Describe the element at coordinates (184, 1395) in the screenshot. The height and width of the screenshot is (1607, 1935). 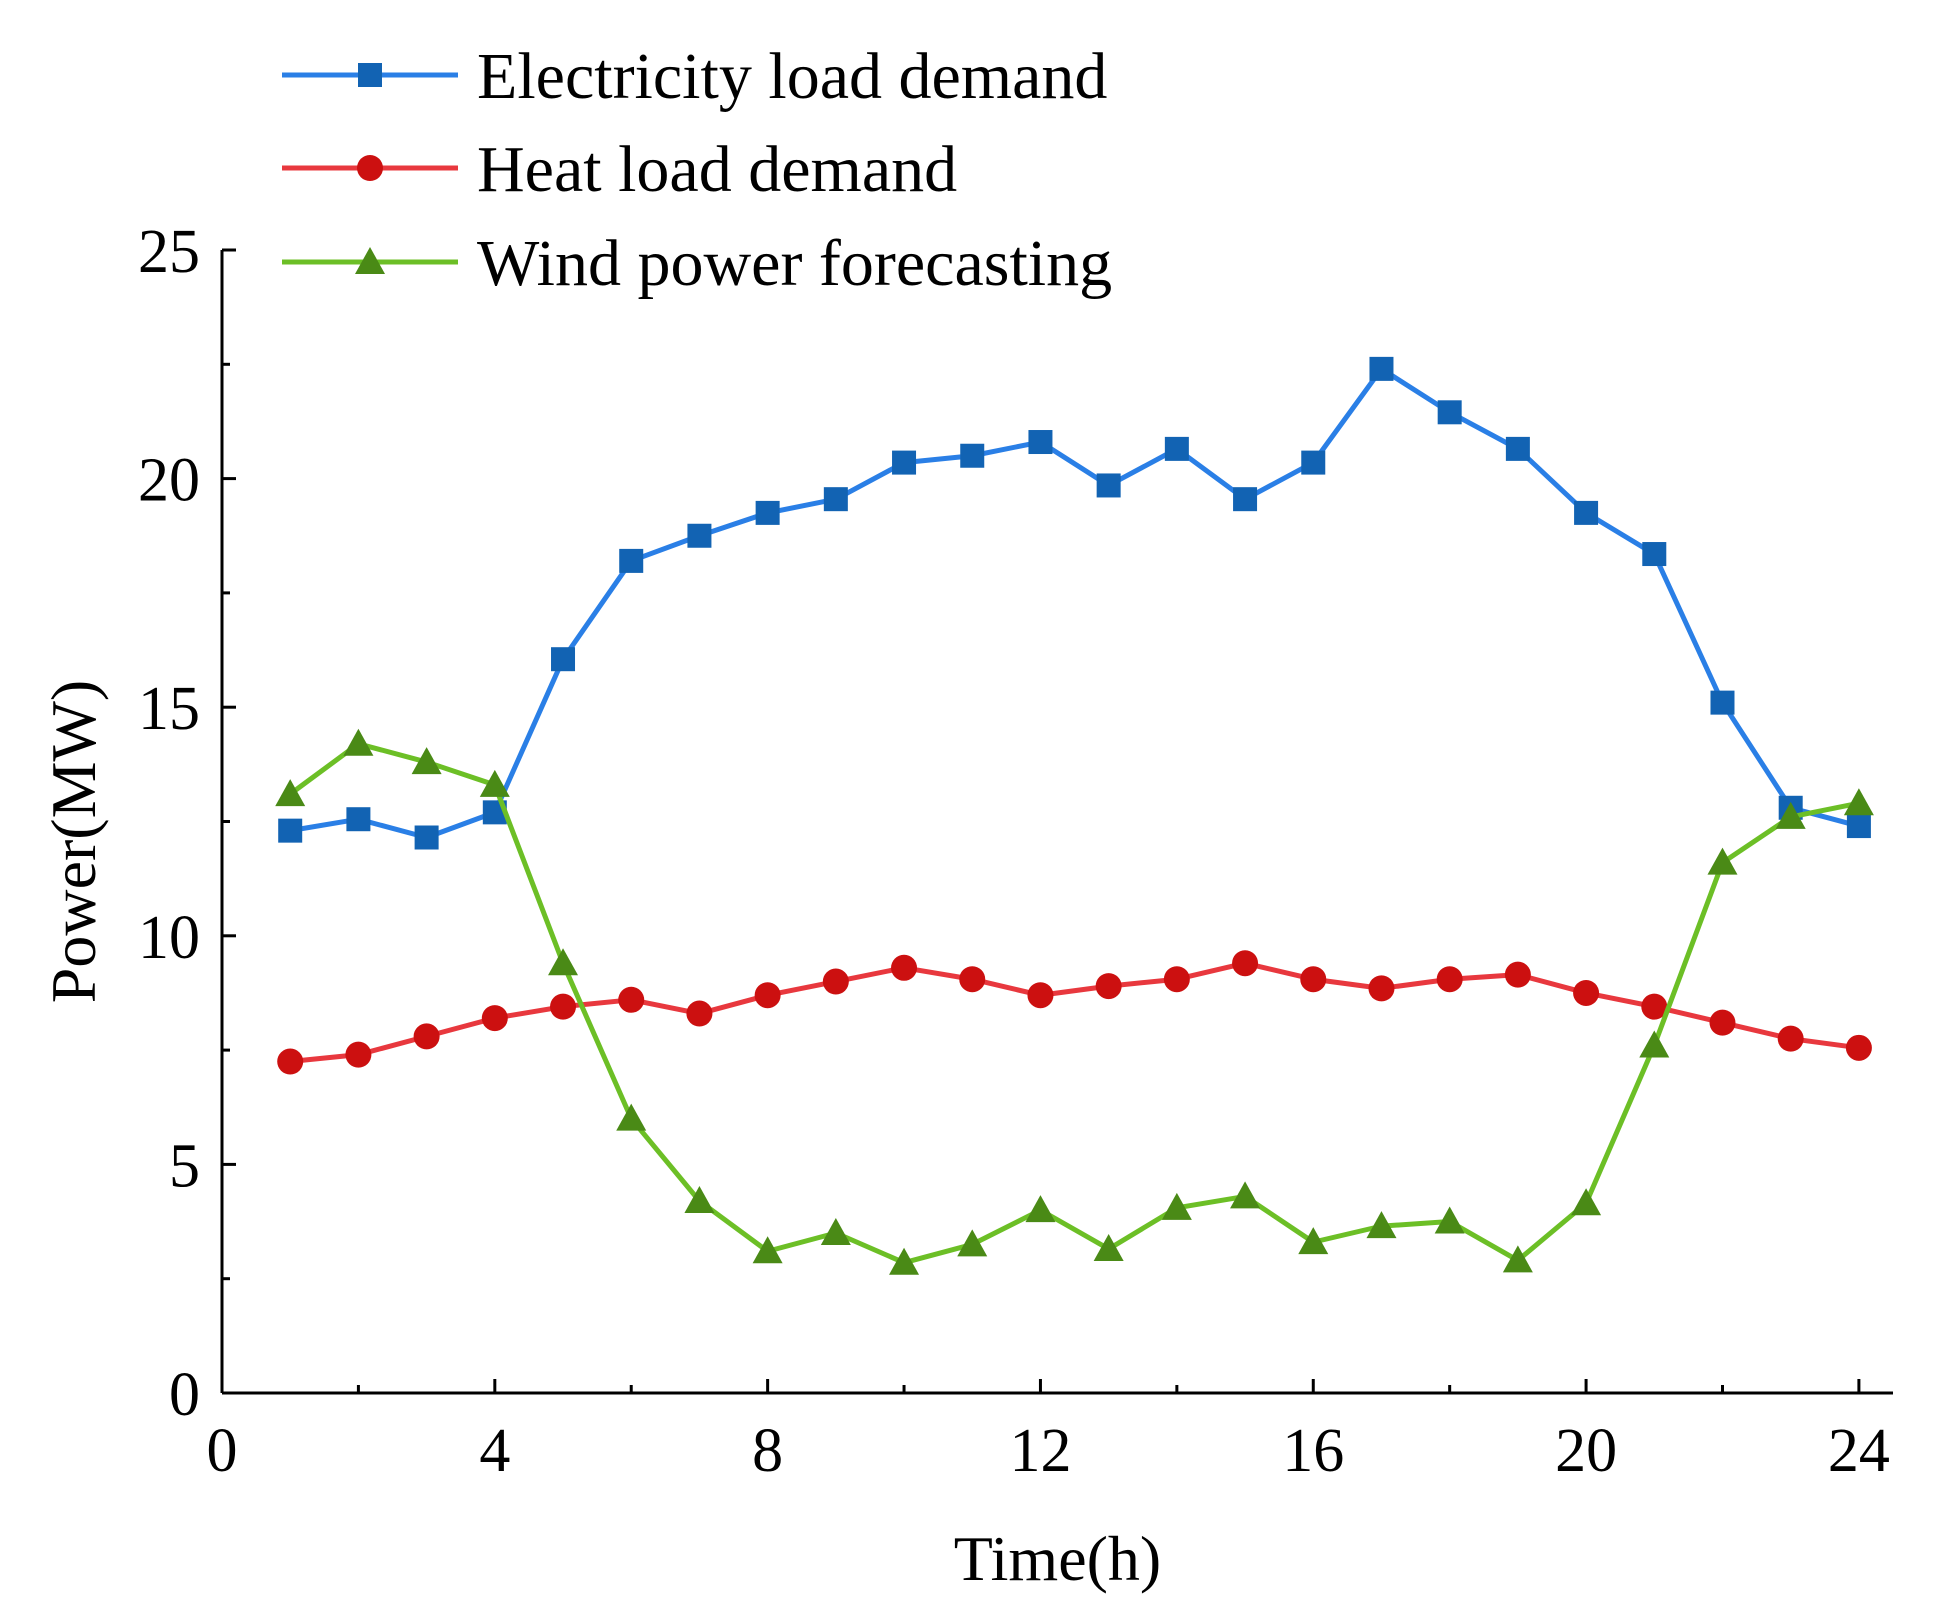
I see `y-tick-label: 0` at that location.